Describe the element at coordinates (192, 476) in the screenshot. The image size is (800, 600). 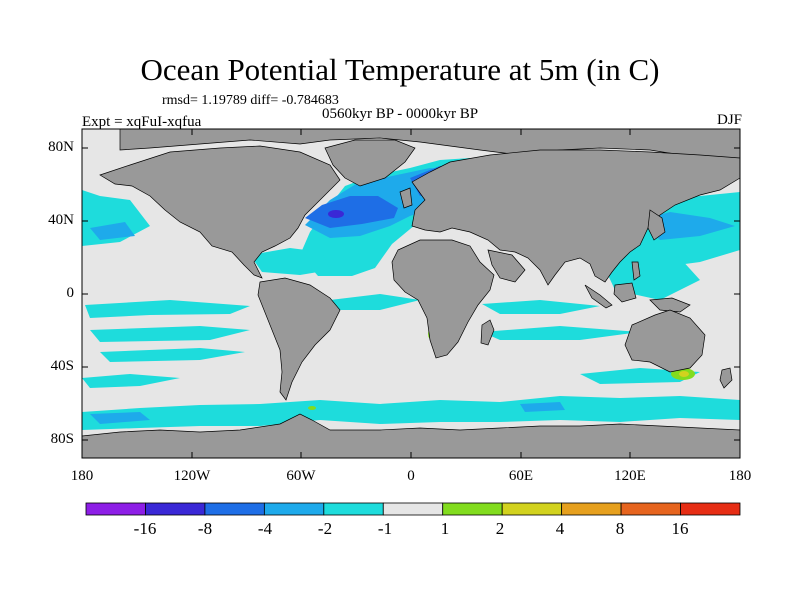
I see `x-tick-label: 120W` at that location.